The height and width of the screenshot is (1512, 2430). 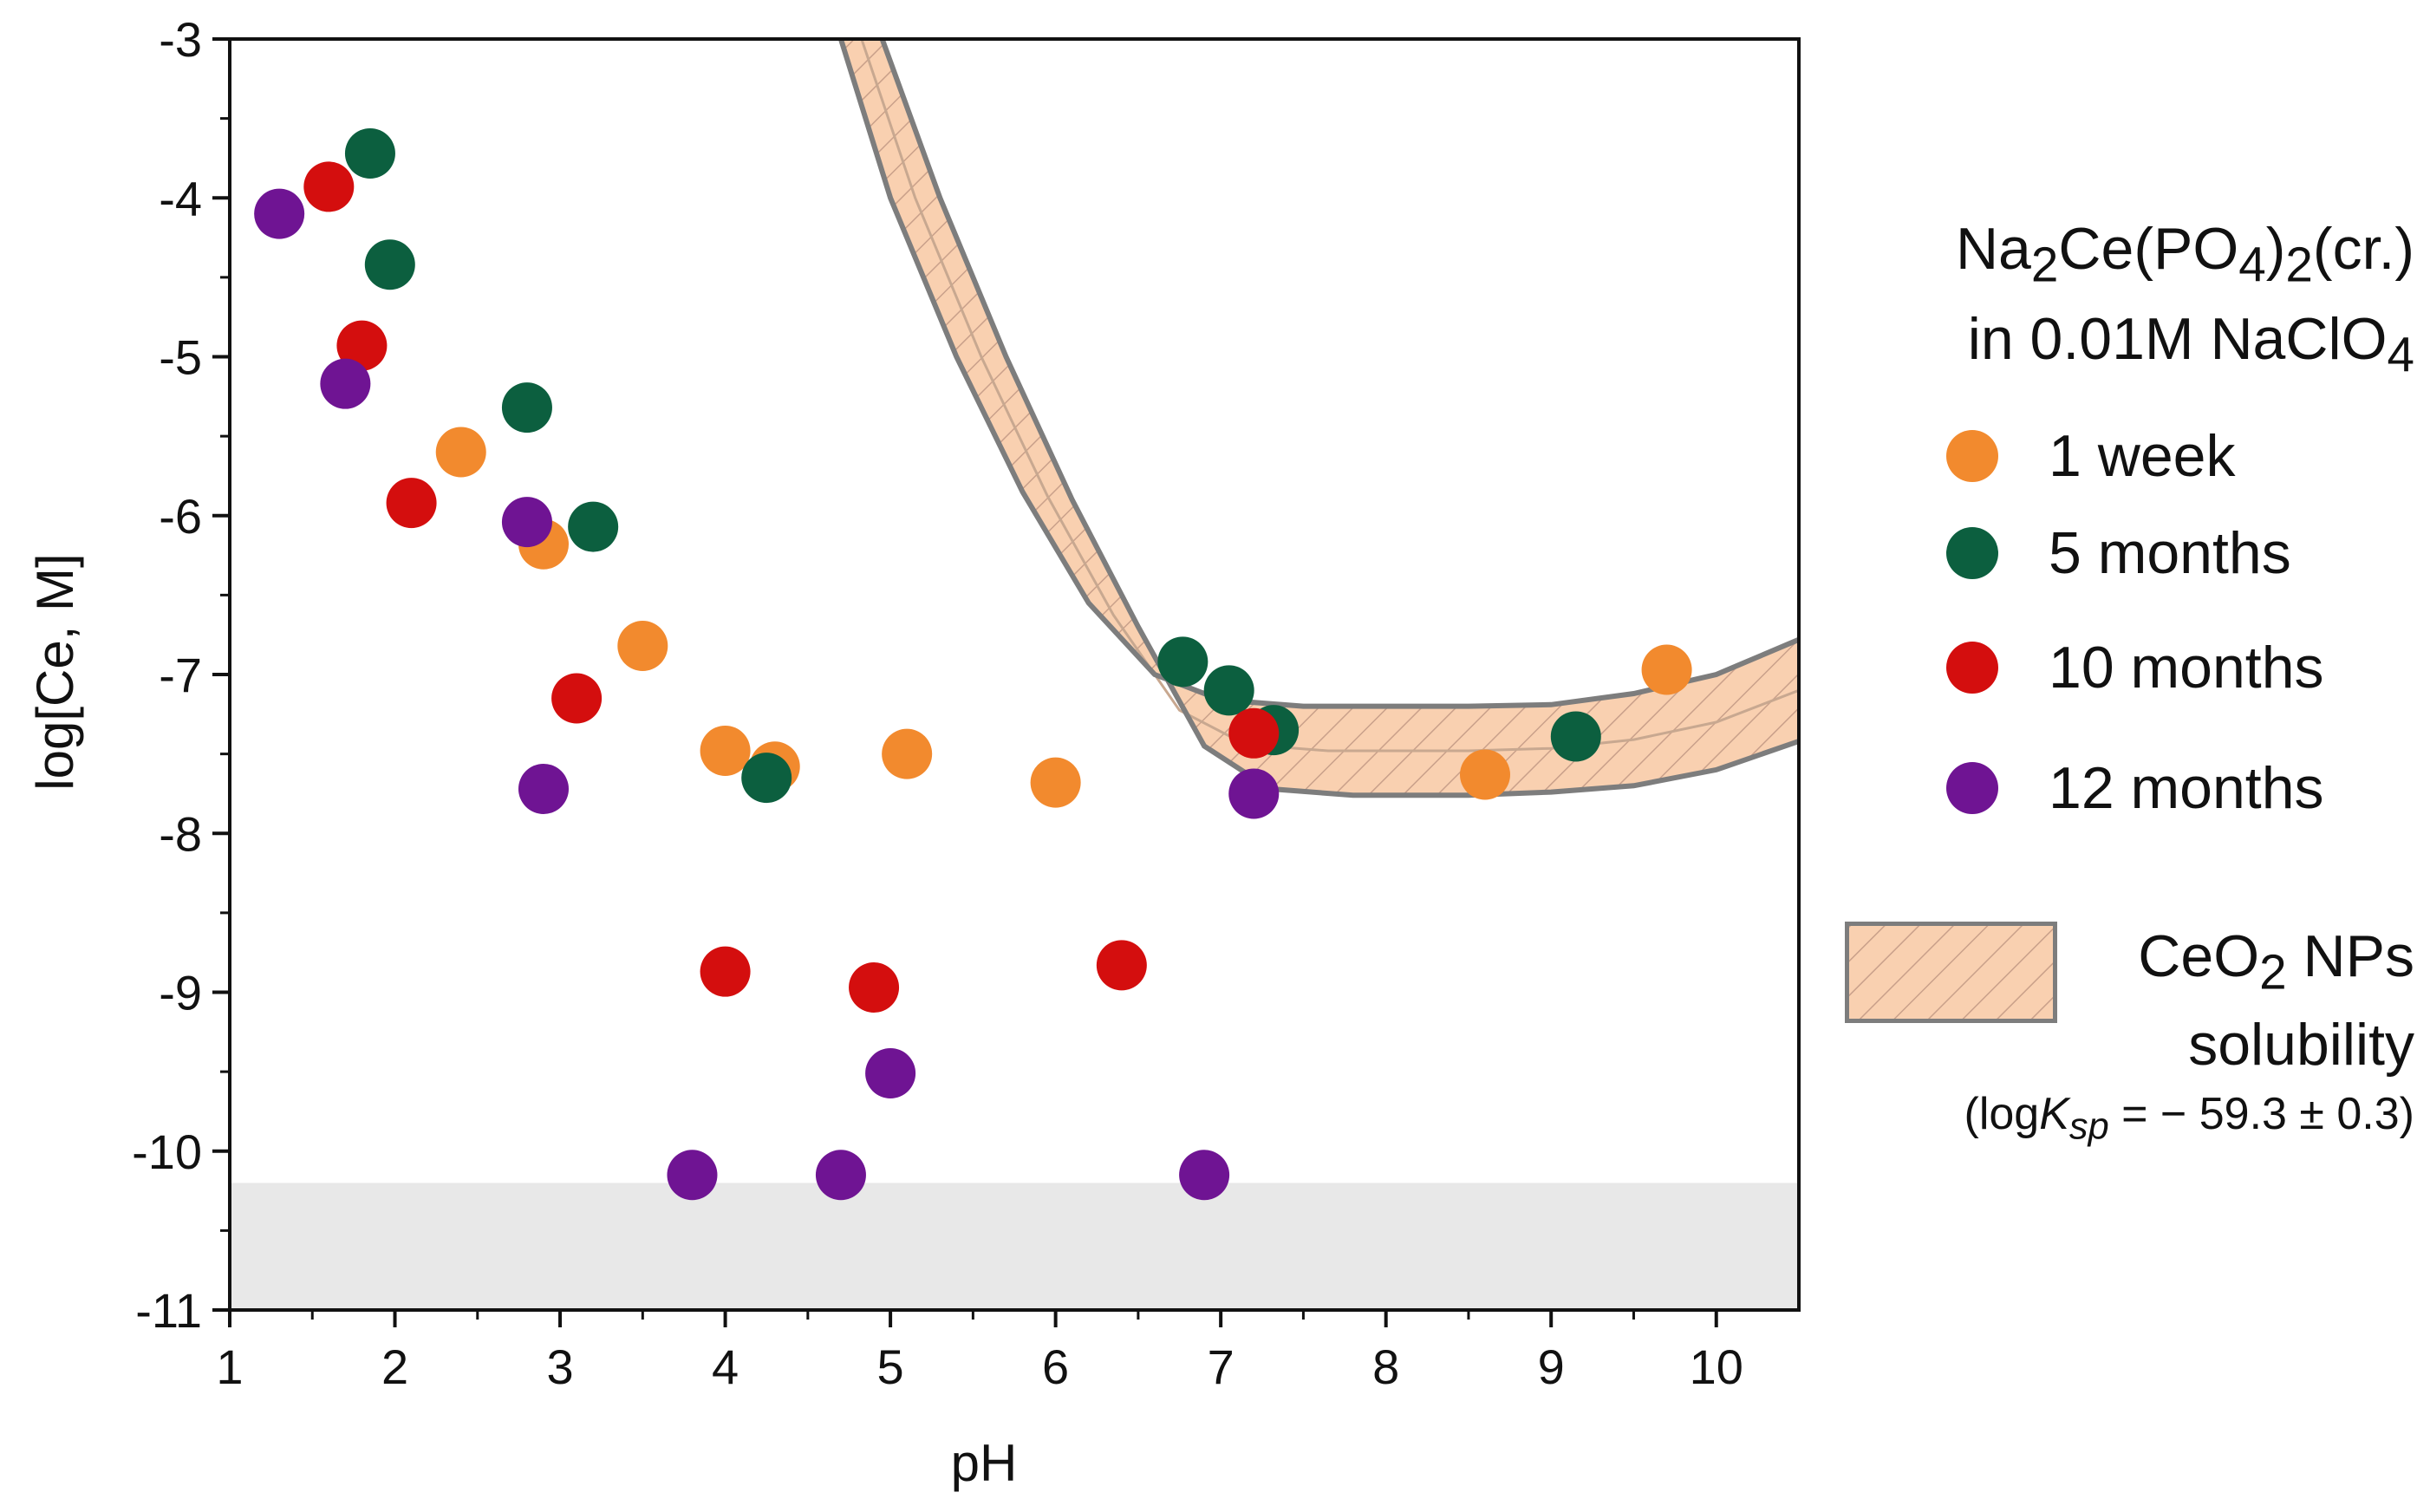 I want to click on band-legend-label-line2: solubility, so click(x=2301, y=1044).